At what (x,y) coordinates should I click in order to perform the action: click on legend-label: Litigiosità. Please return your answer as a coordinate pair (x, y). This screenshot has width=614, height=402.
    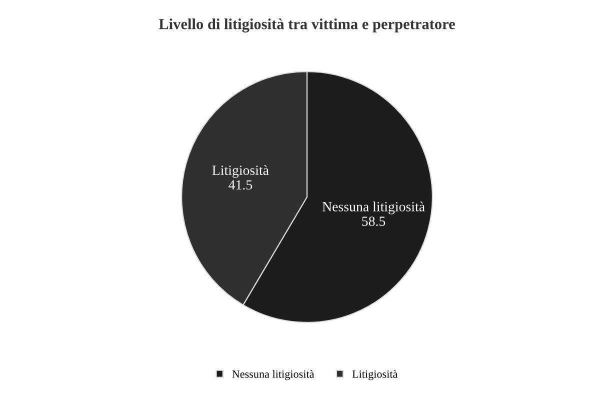
    Looking at the image, I should click on (375, 375).